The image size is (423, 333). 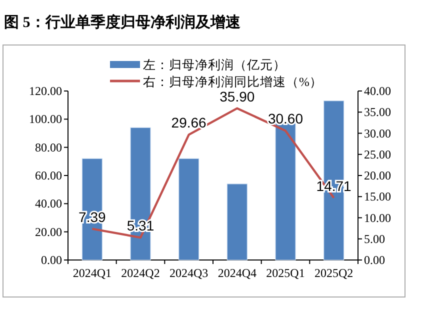 What do you see at coordinates (334, 273) in the screenshot?
I see `x-tick-label: 2025Q2` at bounding box center [334, 273].